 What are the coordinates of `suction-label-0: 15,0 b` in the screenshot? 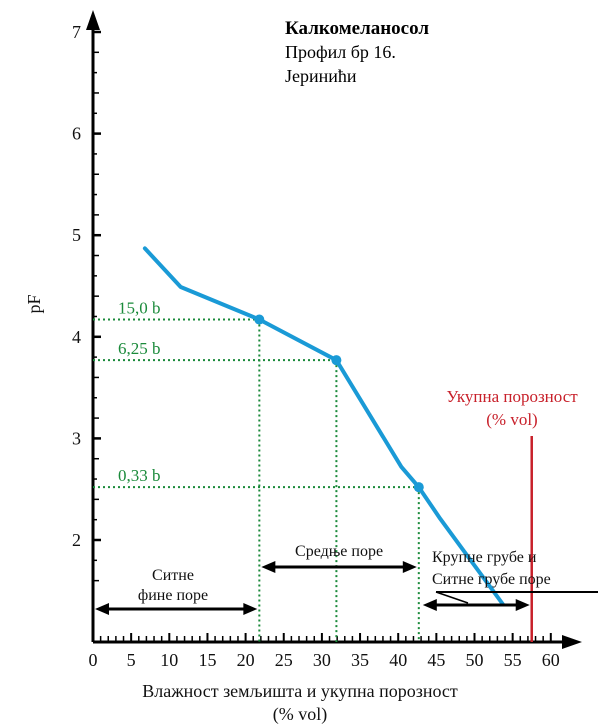 It's located at (139, 308).